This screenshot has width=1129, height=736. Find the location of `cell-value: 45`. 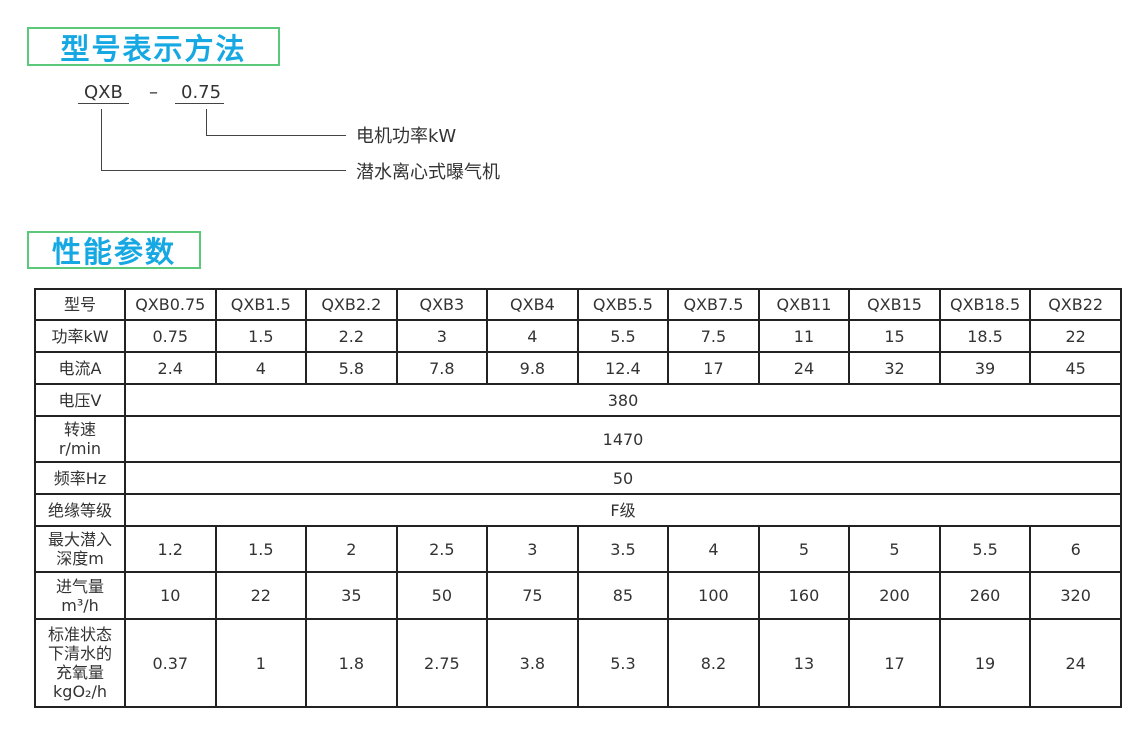

cell-value: 45 is located at coordinates (1075, 368).